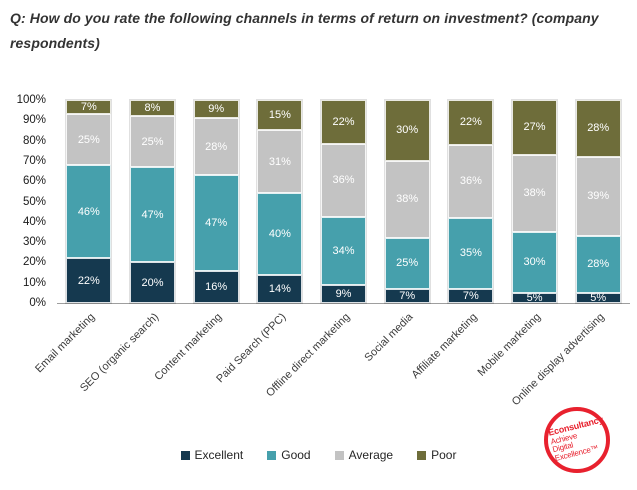 This screenshot has height=490, width=637. I want to click on bar-segment-poor: 8%, so click(152, 108).